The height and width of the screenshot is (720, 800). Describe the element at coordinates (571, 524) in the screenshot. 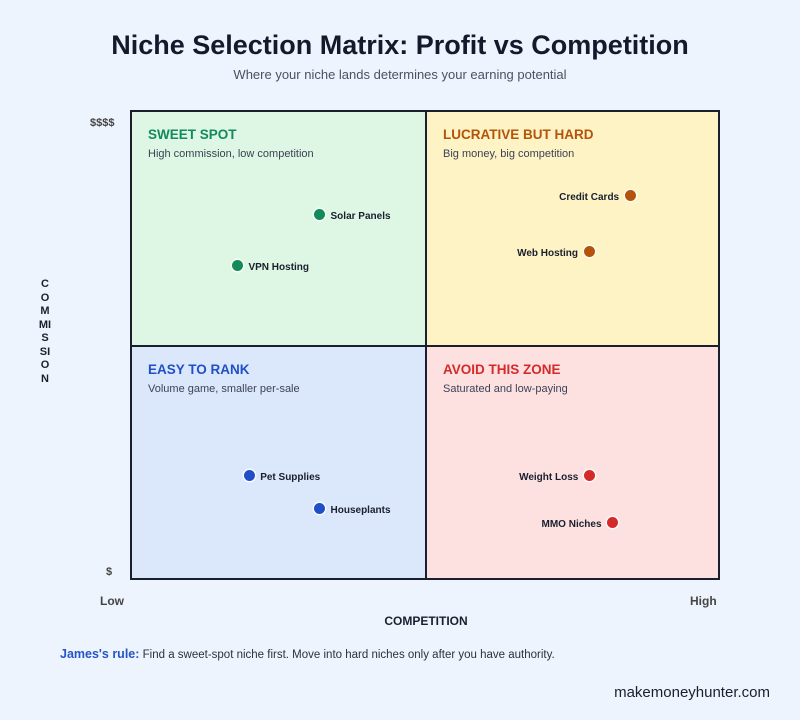

I see `data-point-label: MMO Niches` at that location.